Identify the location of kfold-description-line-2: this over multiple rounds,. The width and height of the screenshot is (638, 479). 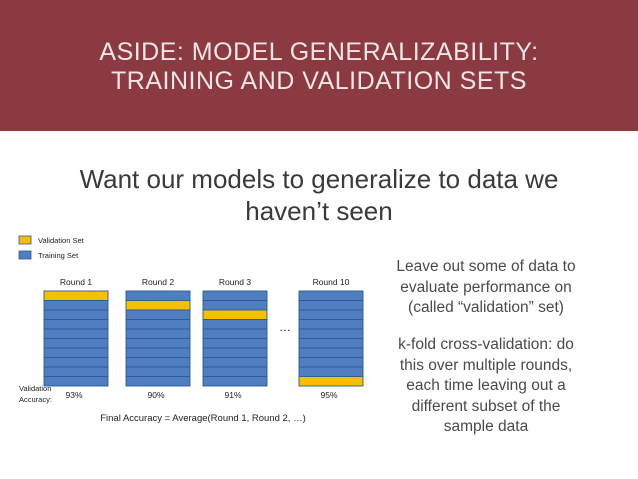
(486, 365).